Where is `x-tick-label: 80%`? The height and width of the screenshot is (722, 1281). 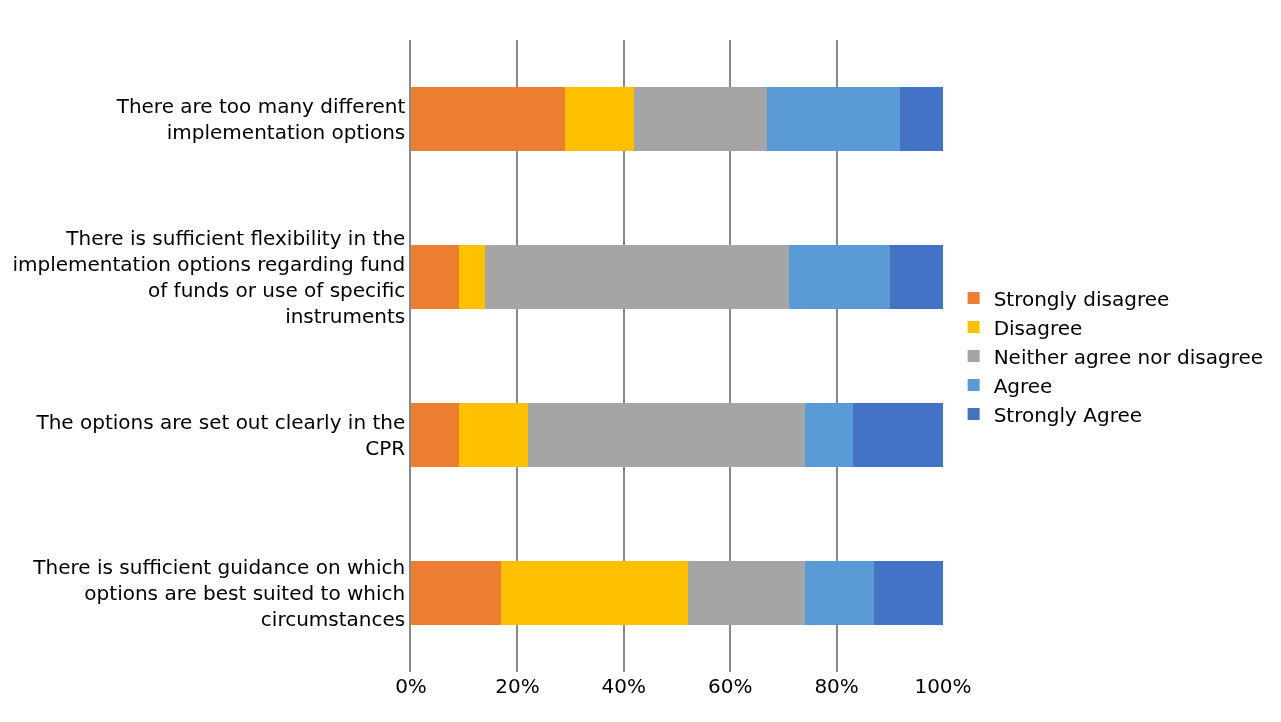 x-tick-label: 80% is located at coordinates (836, 686).